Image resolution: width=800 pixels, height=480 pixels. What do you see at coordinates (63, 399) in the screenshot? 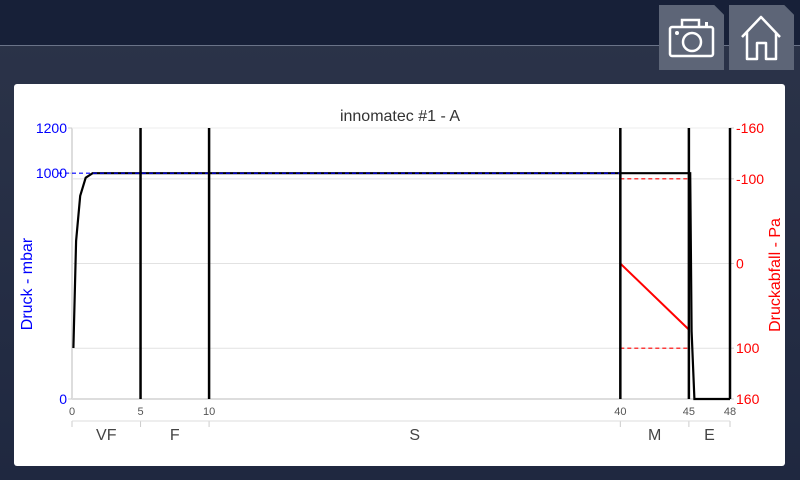
I see `left-tick-label: 0` at bounding box center [63, 399].